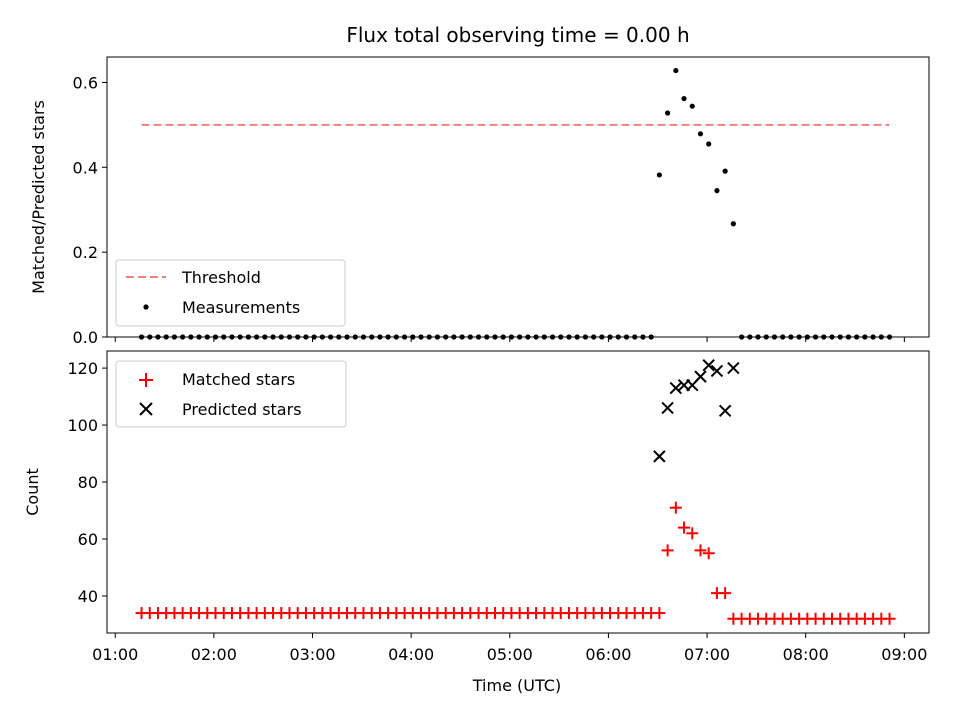  I want to click on x-tick-label: 03:00, so click(312, 654).